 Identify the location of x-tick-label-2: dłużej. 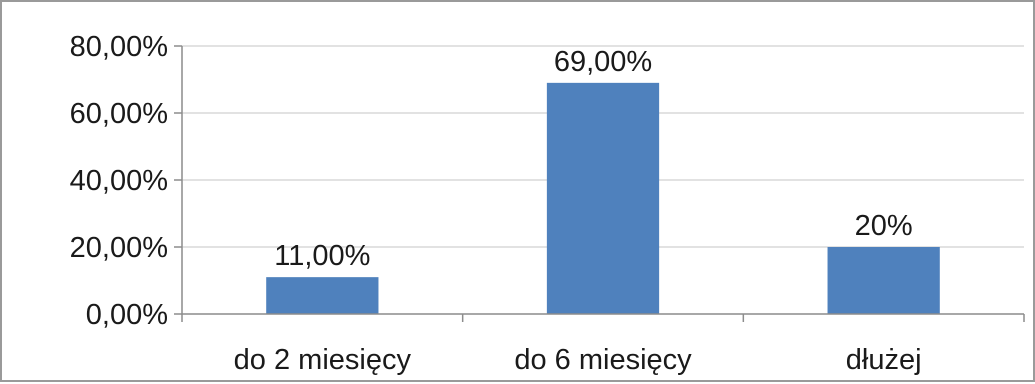
(884, 360).